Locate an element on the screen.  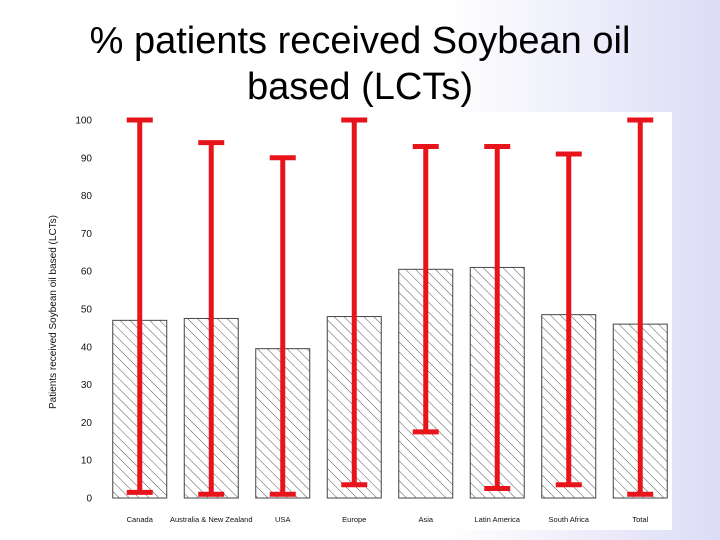
x-tick-label: South Africa is located at coordinates (569, 519).